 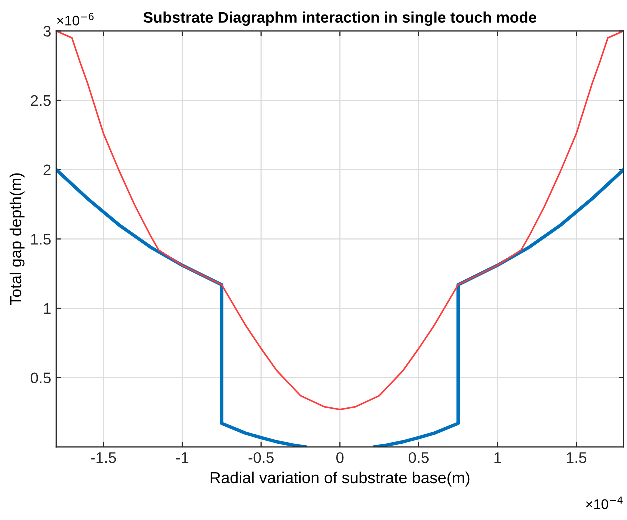 I want to click on y-tick-label: 1, so click(x=47, y=309).